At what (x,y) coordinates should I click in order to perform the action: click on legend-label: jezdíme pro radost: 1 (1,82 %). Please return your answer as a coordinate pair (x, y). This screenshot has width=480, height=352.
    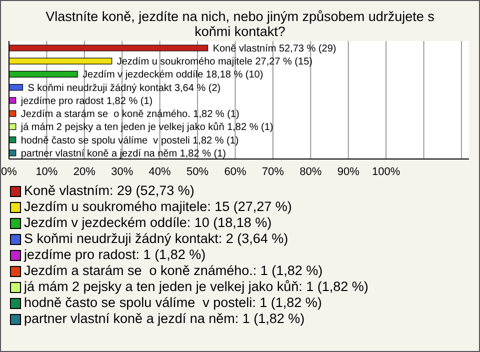
    Looking at the image, I should click on (115, 255).